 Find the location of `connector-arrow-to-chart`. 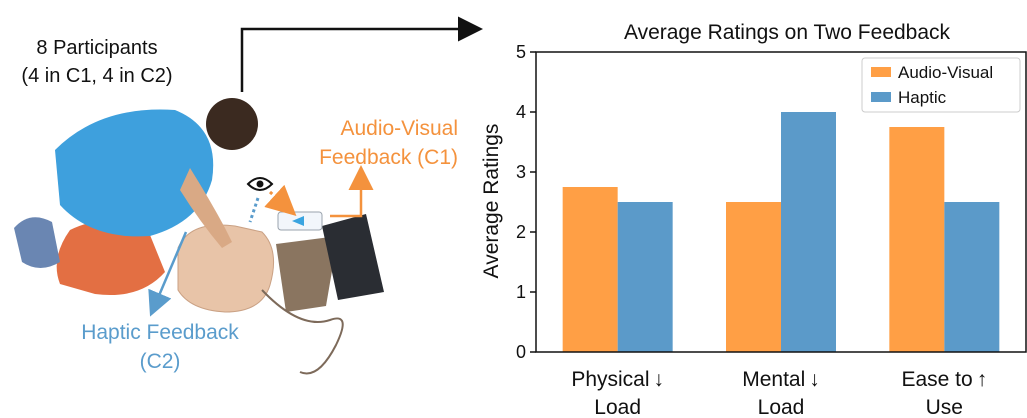

connector-arrow-to-chart is located at coordinates (361, 54).